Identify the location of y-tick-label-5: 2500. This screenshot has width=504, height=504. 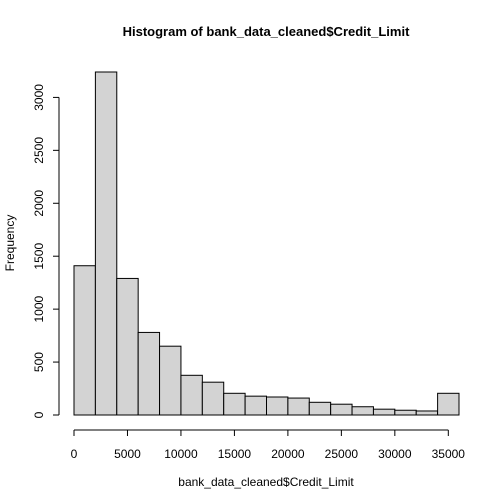
(39, 150).